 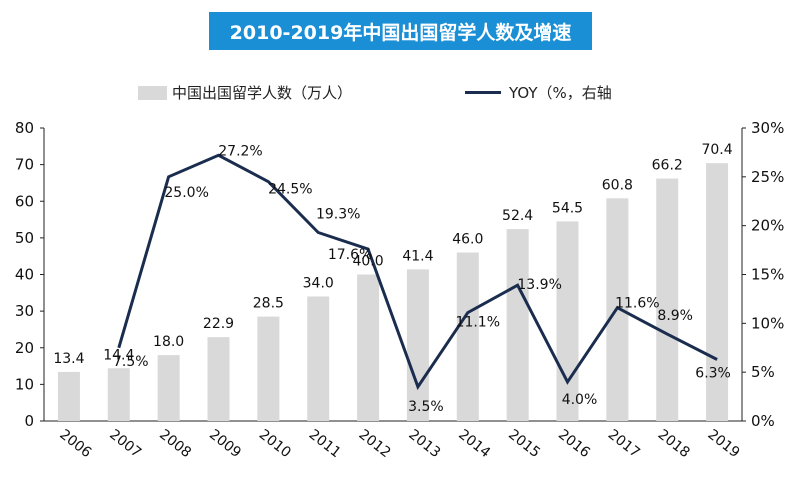 What do you see at coordinates (24, 275) in the screenshot?
I see `left-axis-tick-label: 40` at bounding box center [24, 275].